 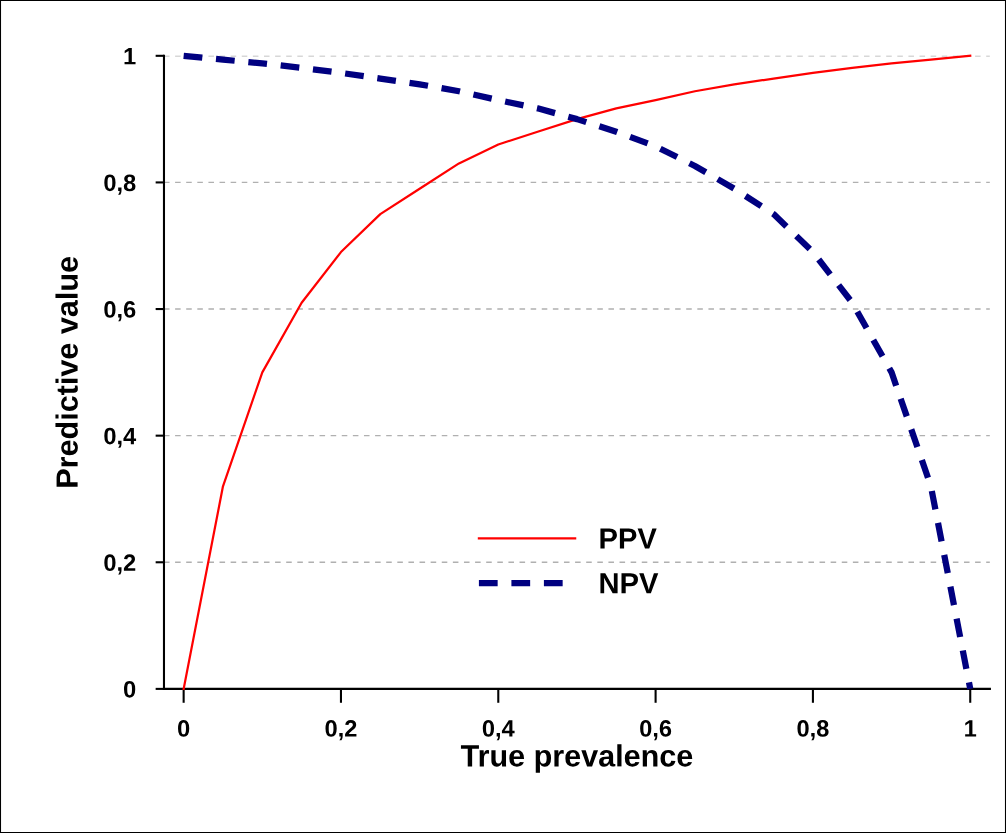 What do you see at coordinates (66, 372) in the screenshot?
I see `y-axis-title: Predictive value` at bounding box center [66, 372].